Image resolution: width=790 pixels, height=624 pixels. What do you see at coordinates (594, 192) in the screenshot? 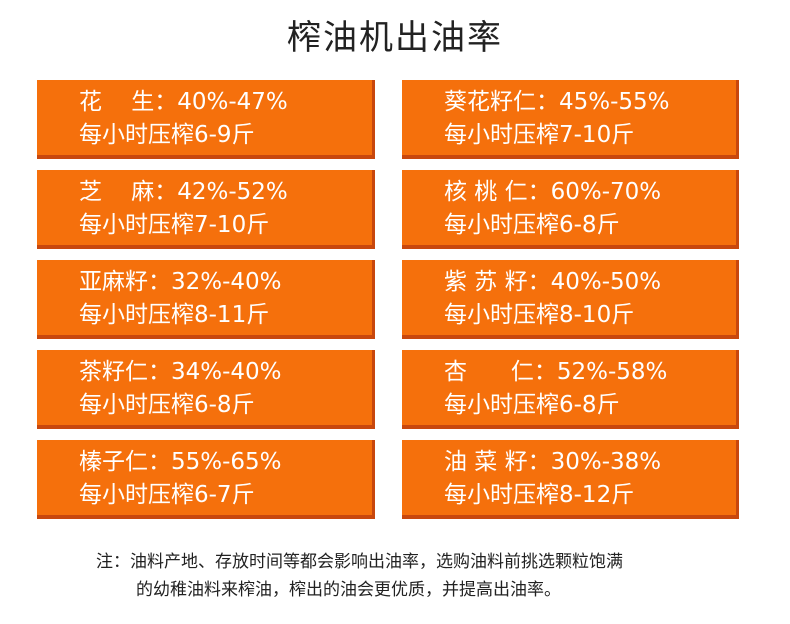
I see `item-rate: ：60%-70%` at bounding box center [594, 192].